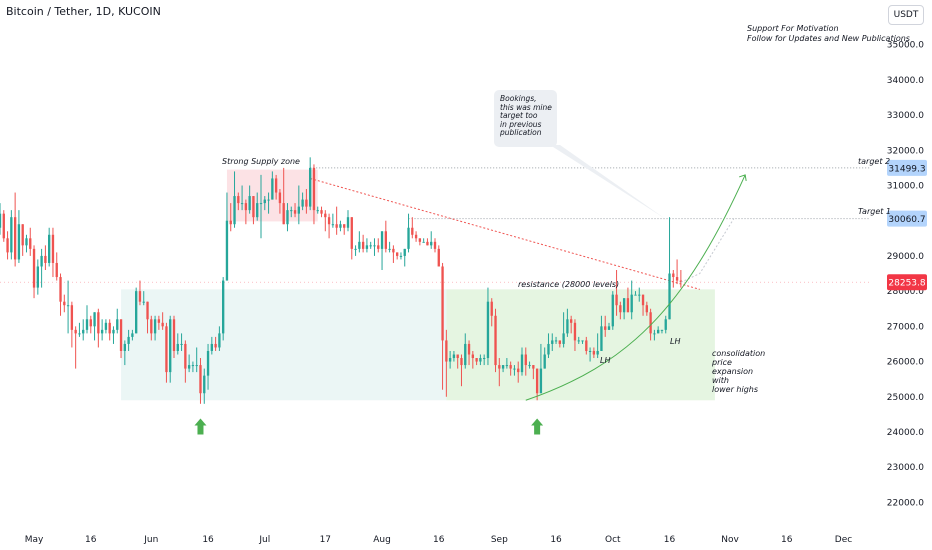 The image size is (932, 550). Describe the element at coordinates (906, 15) in the screenshot. I see `currency-button: USDT` at that location.